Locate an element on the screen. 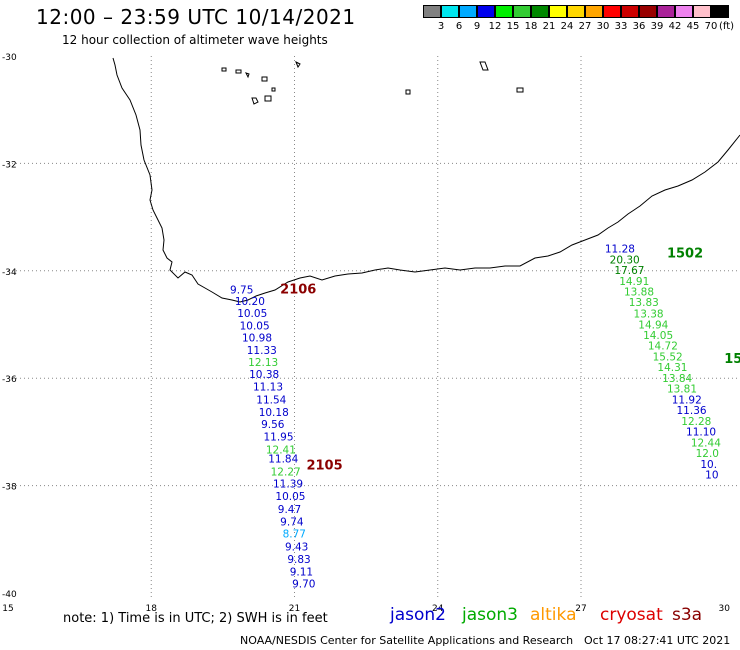 This screenshot has height=650, width=740. wave-height-value: 10.98 is located at coordinates (257, 339).